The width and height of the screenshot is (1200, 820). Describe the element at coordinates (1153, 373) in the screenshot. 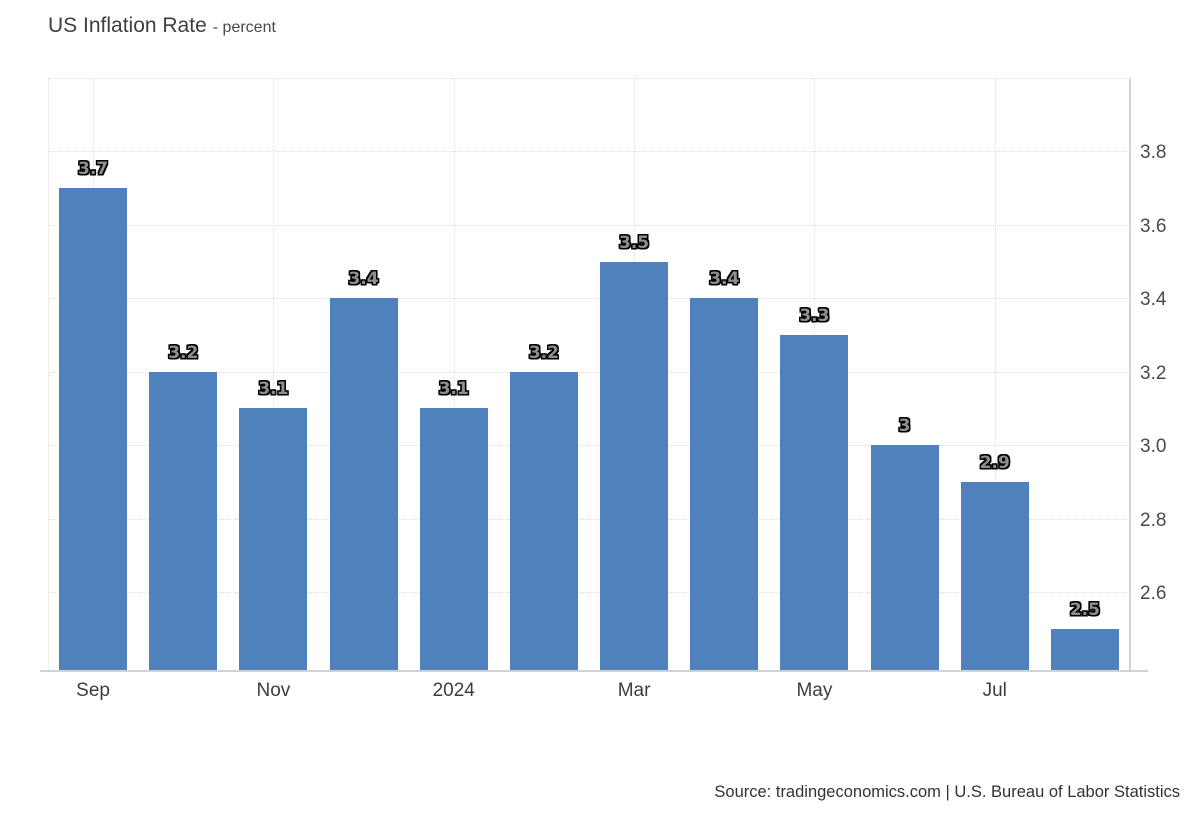

I see `y-tick-label: 3.2` at that location.